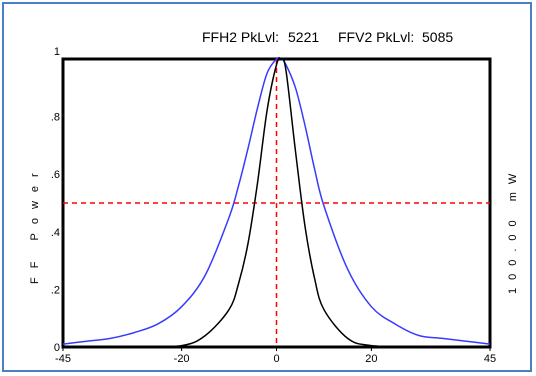  I want to click on y-tick-label: .2, so click(55, 290).